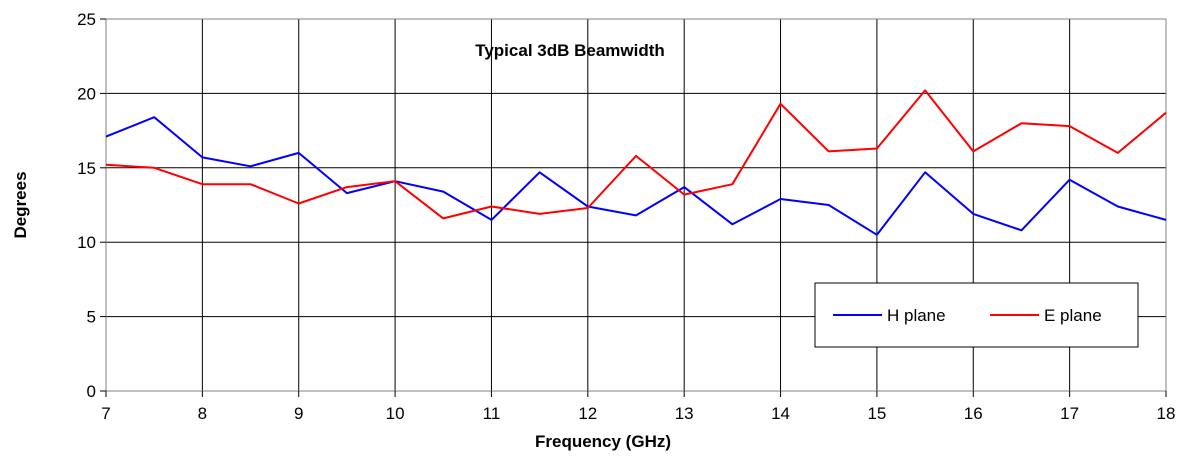 The image size is (1189, 461). I want to click on y-tick-label-0: 0, so click(91, 391).